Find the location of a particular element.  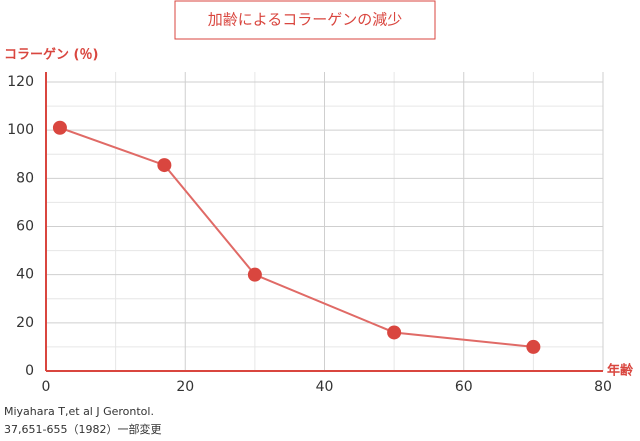

x-axis-label: 年齢 is located at coordinates (620, 371).